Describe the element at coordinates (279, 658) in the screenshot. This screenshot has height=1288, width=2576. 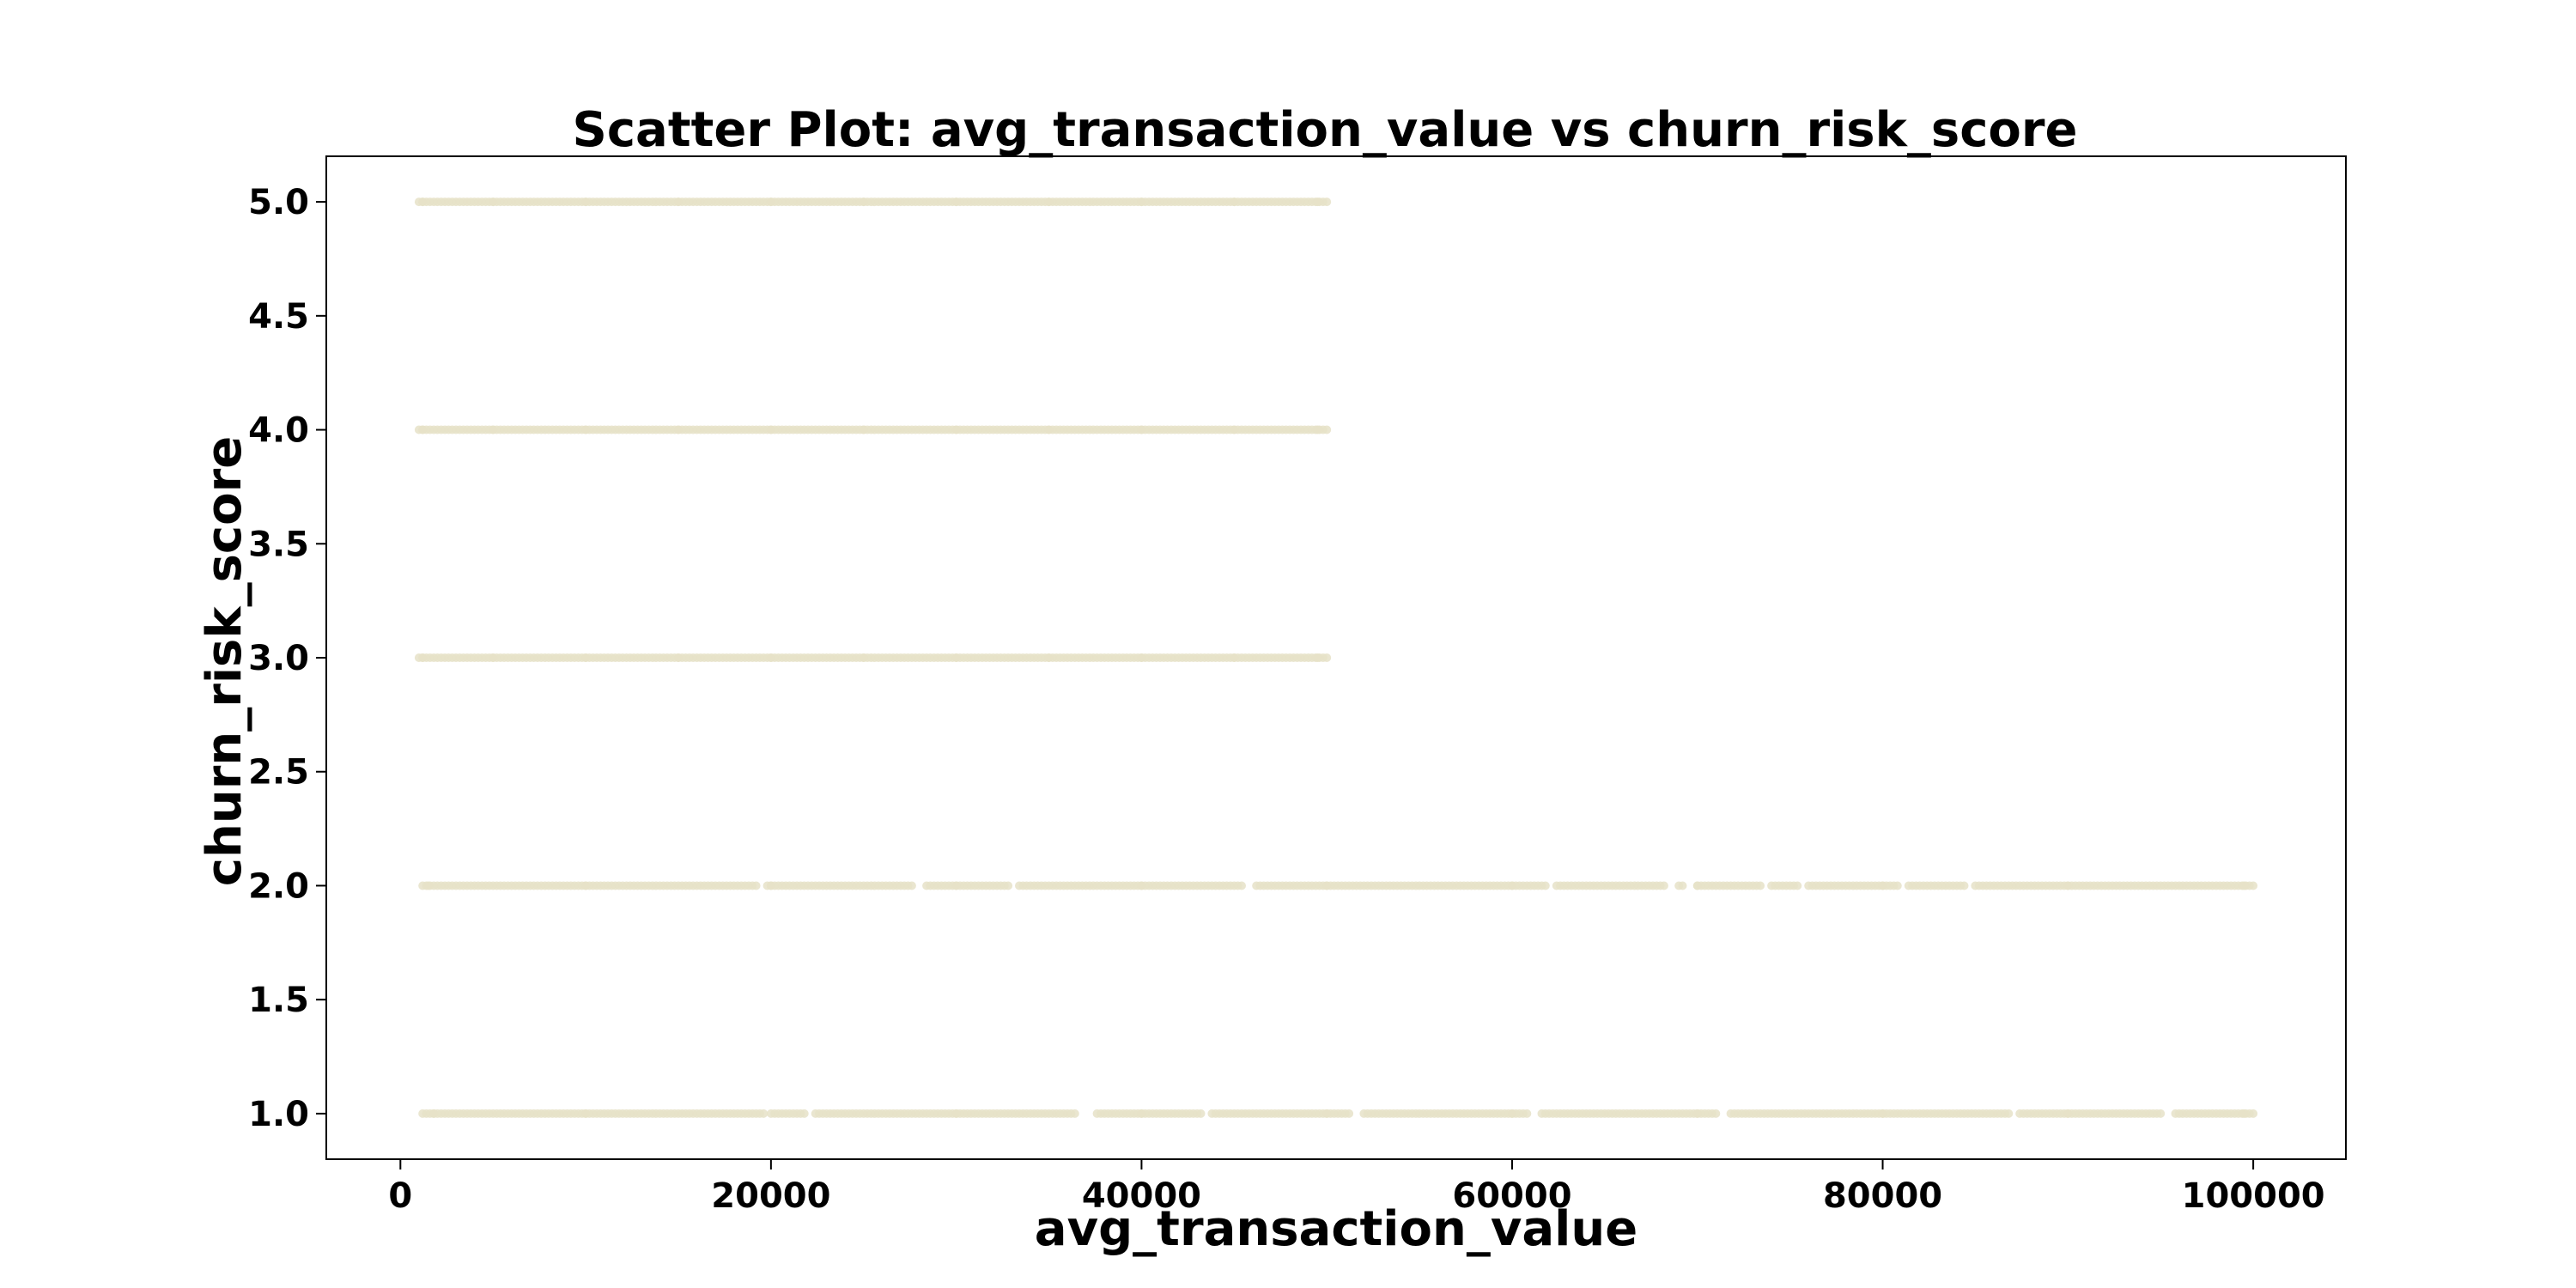
I see `y-tick-label: 3.0` at that location.